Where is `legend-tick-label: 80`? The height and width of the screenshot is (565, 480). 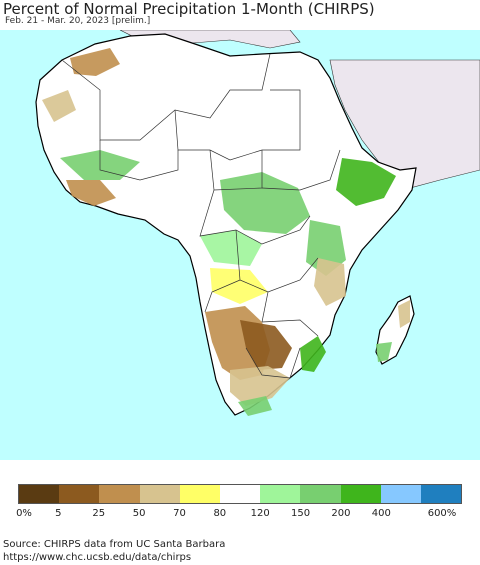 legend-tick-label: 80 is located at coordinates (220, 513).